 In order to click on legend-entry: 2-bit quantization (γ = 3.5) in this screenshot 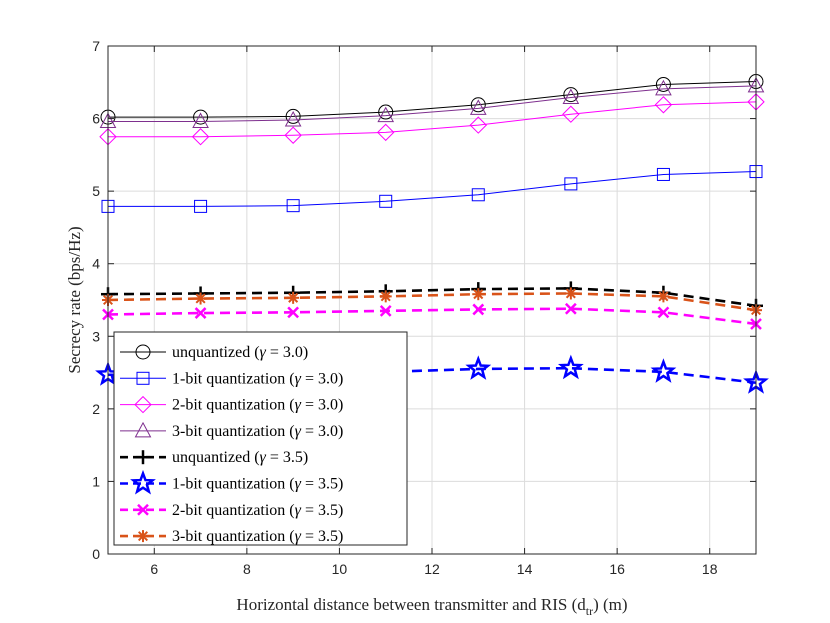, I will do `click(231, 510)`.